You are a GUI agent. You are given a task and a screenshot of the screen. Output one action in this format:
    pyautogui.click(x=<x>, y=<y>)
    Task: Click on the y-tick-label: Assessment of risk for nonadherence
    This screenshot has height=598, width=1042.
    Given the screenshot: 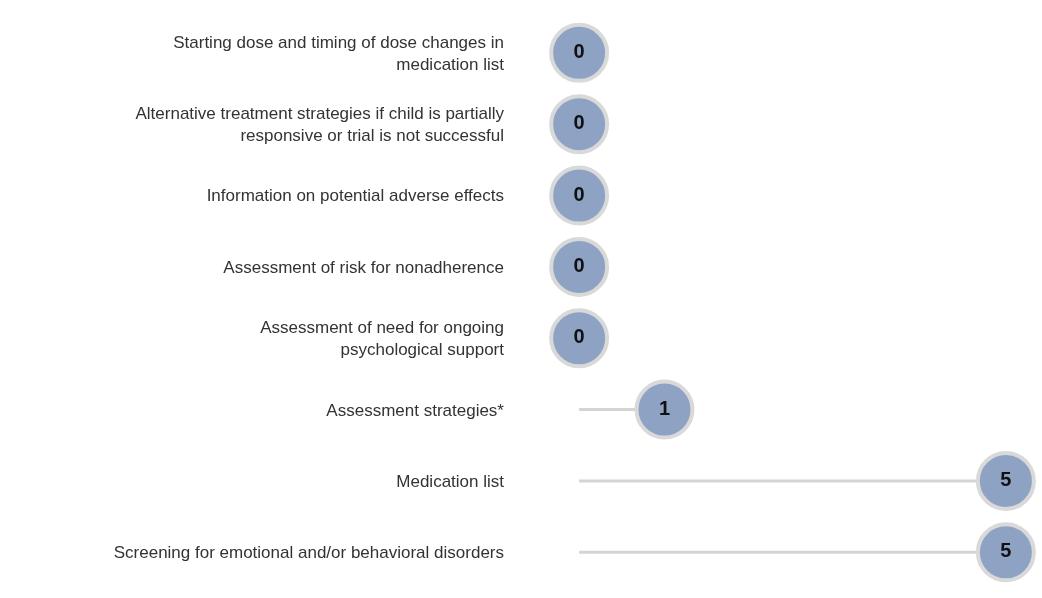 What is the action you would take?
    pyautogui.click(x=363, y=267)
    